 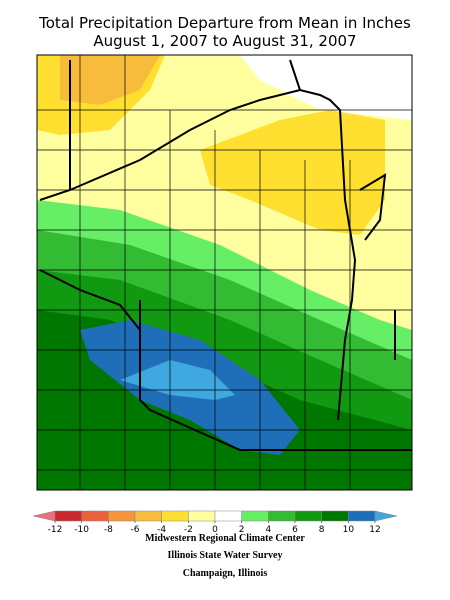 I want to click on credit-line: Champaign, Illinois, so click(x=225, y=573).